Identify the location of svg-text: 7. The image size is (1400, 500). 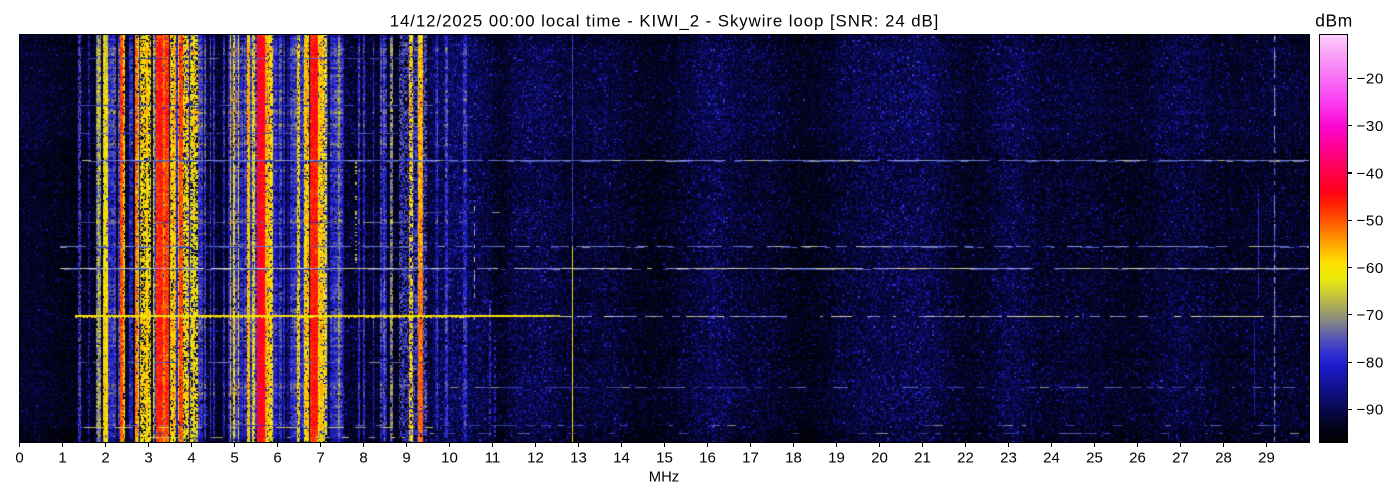
(320, 457).